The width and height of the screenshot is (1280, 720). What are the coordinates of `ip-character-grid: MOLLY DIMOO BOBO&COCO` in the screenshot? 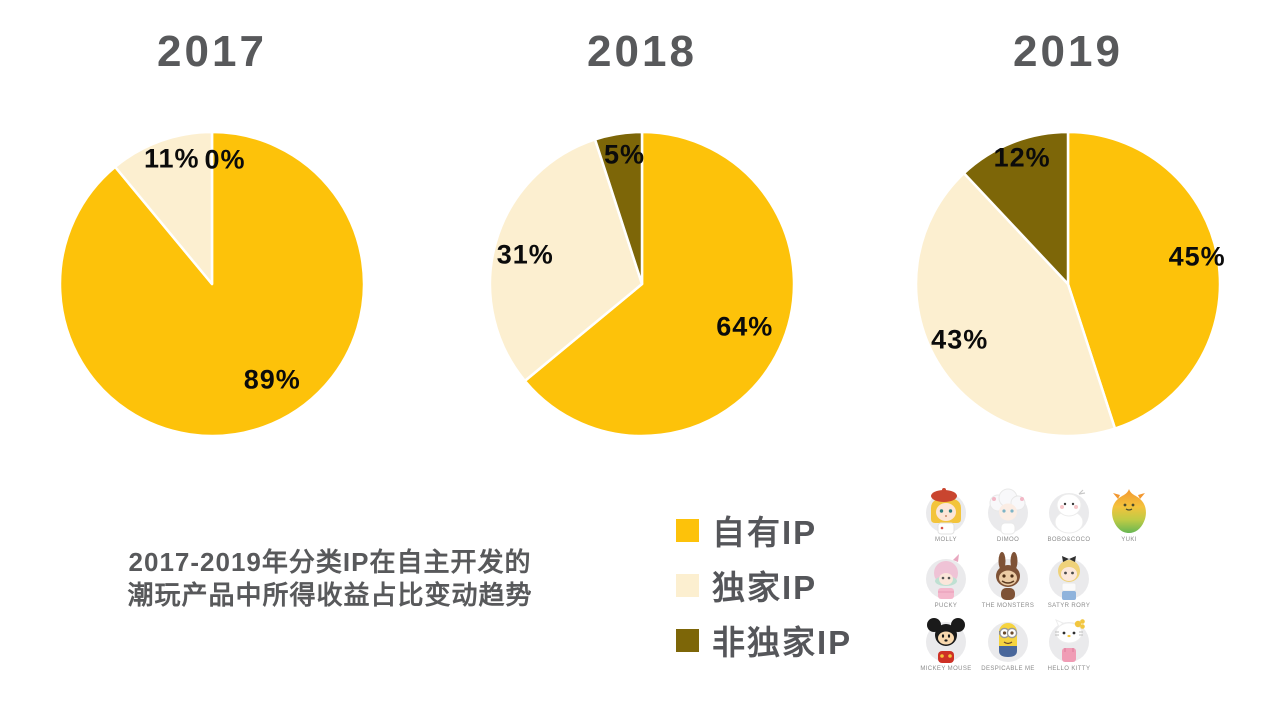 It's located at (1050, 593).